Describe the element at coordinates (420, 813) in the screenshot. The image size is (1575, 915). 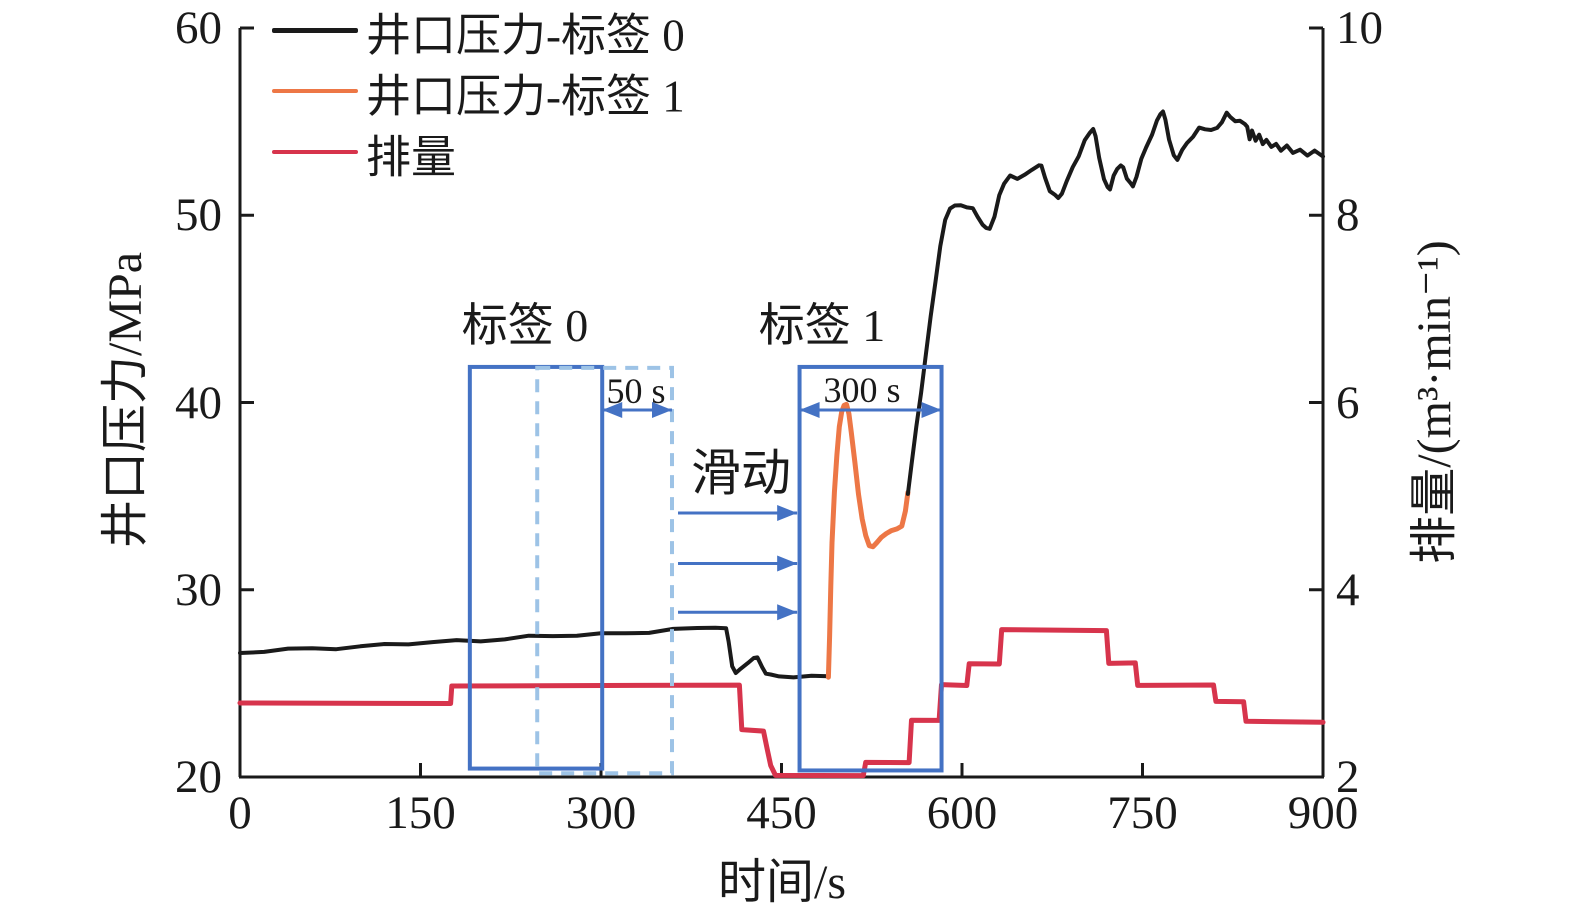
I see `x-tick-label: 150` at that location.